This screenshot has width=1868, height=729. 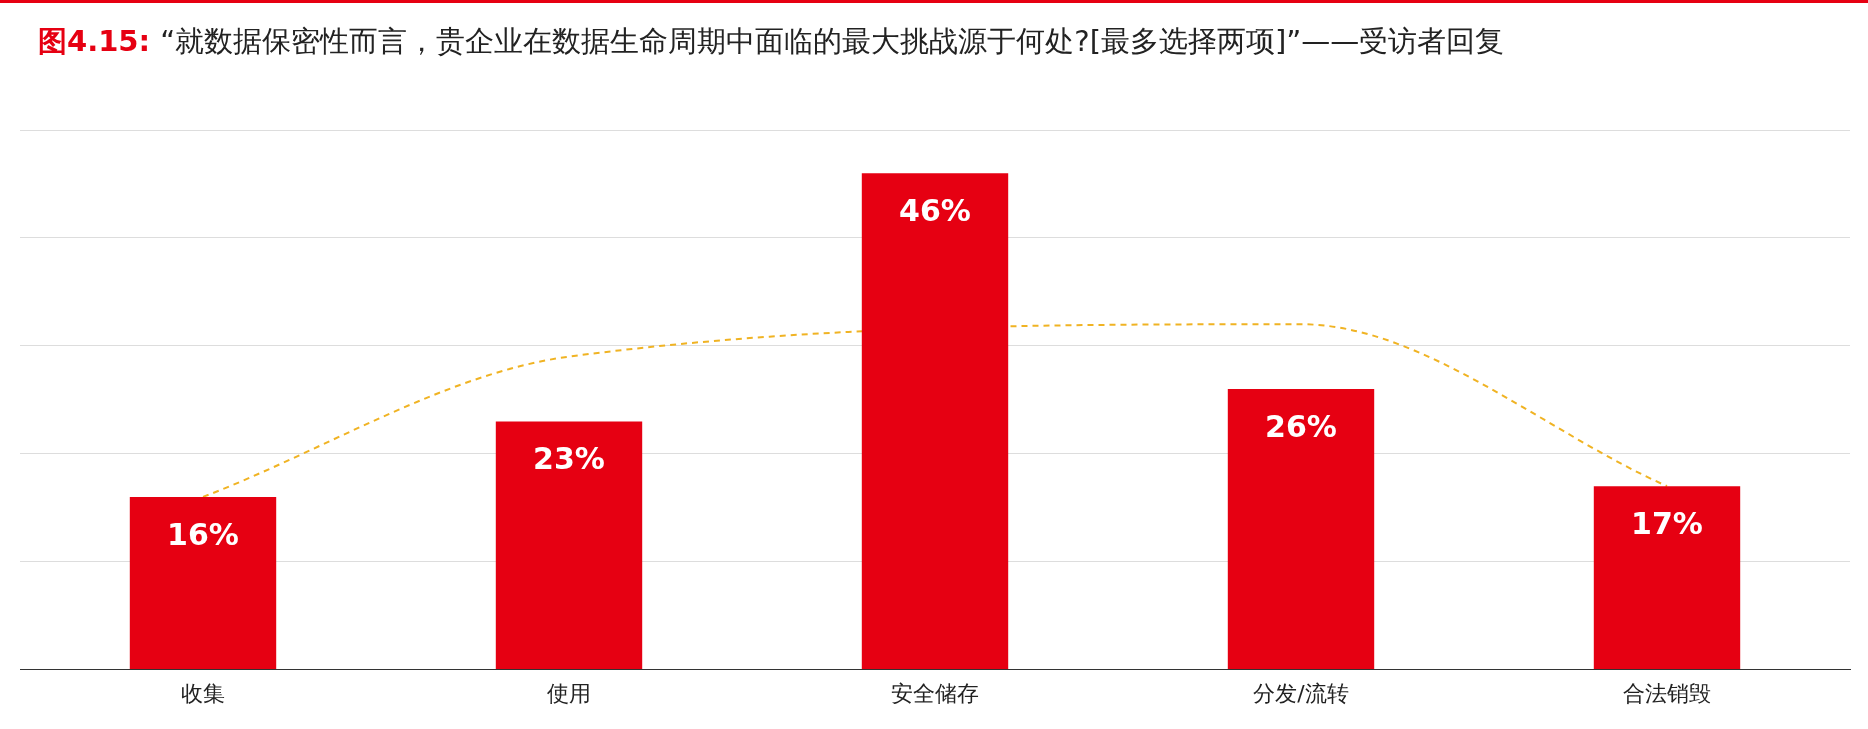 I want to click on data-label: 23%, so click(x=569, y=459).